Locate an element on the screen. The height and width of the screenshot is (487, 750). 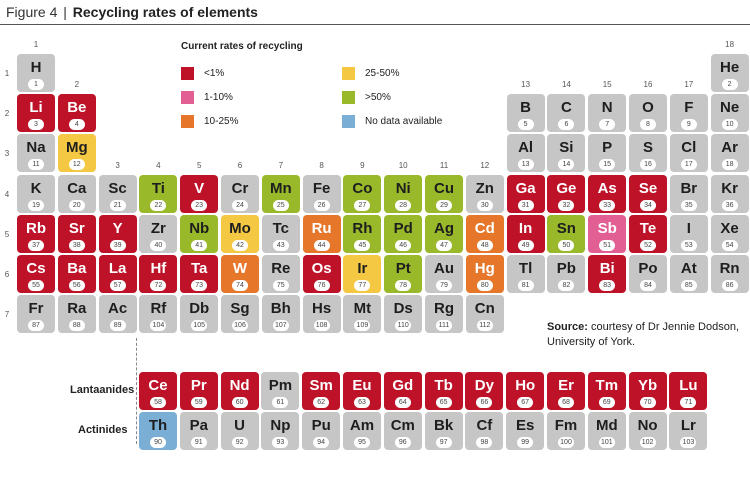
element-cell-bh: Bh 107 is located at coordinates (280, 314).